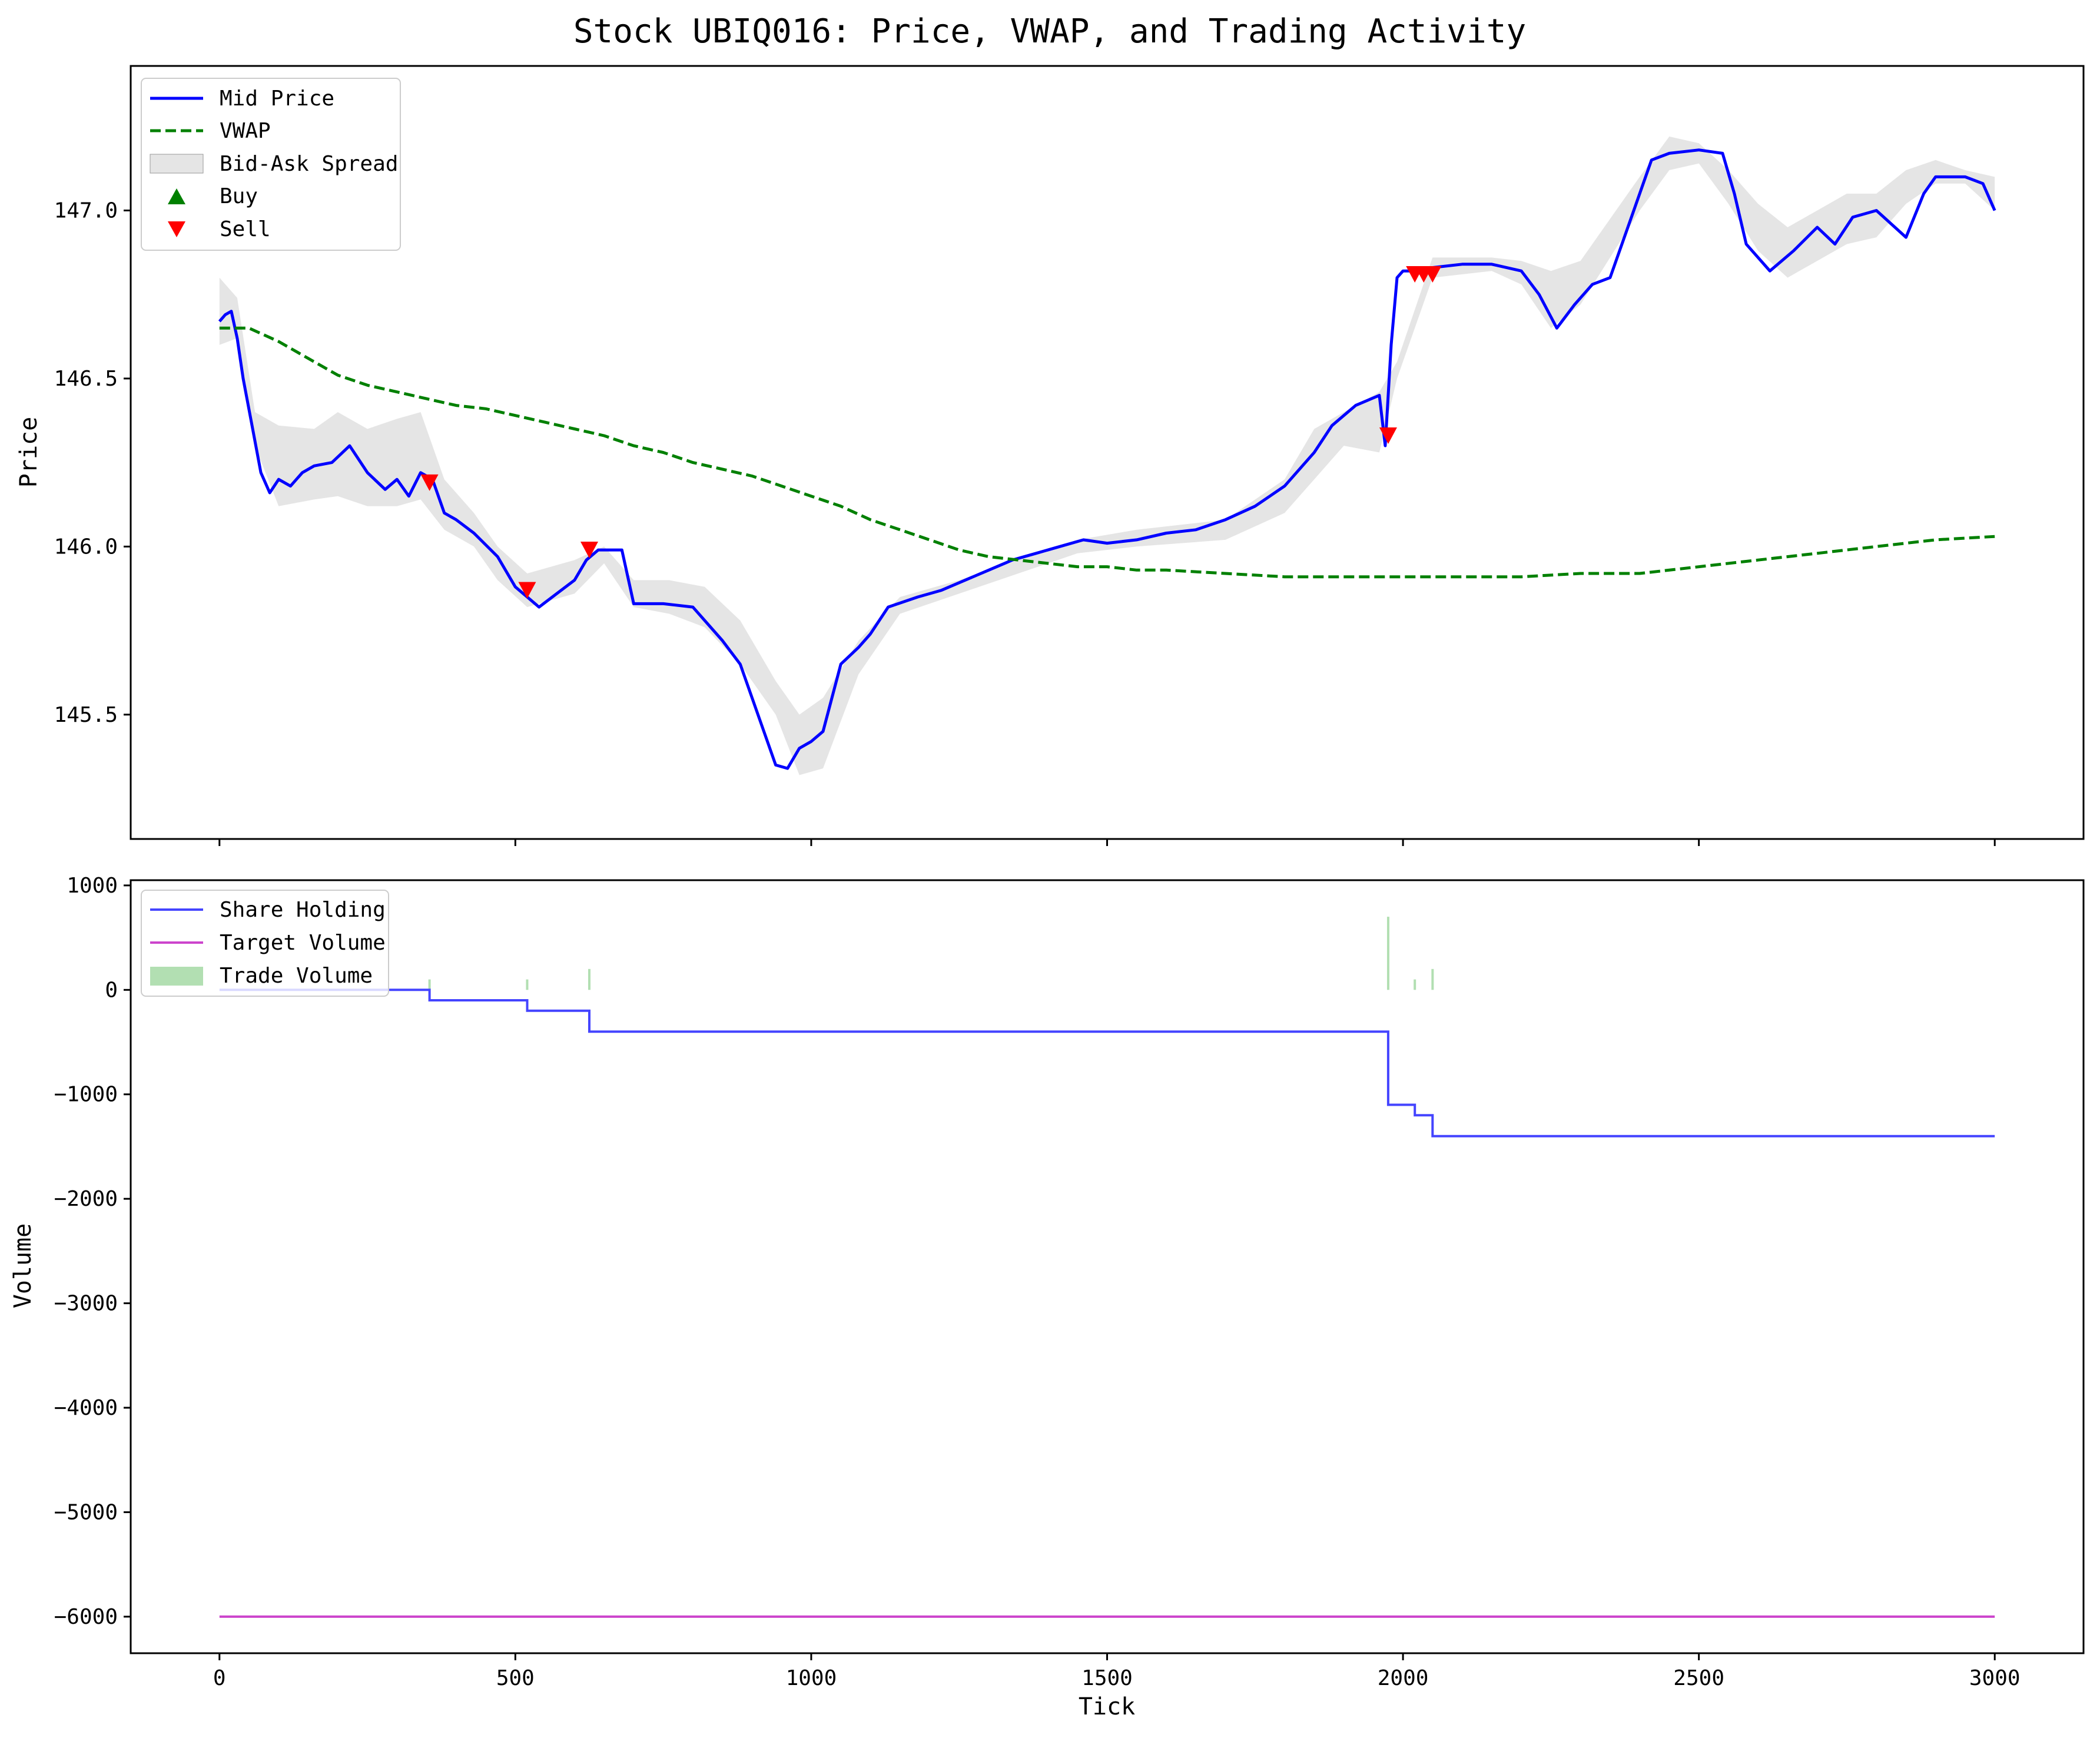 The image size is (2100, 1738). I want to click on volume-x-tick-label: 500, so click(516, 1678).